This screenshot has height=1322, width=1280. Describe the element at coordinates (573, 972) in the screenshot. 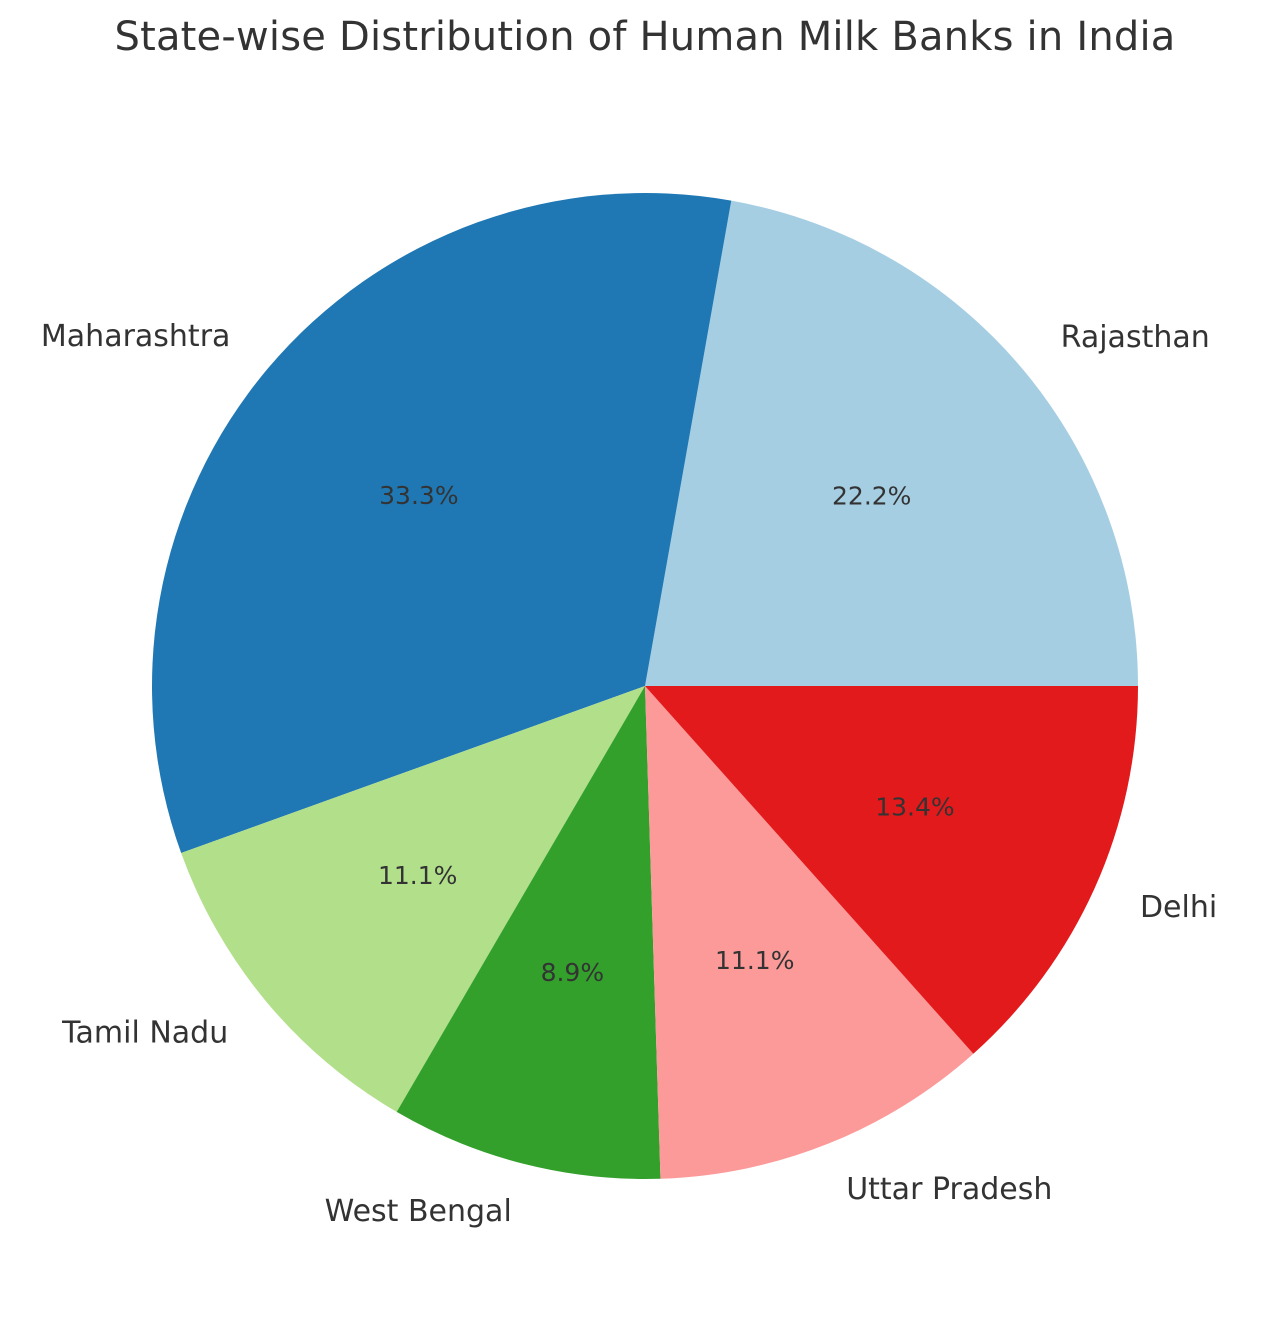

I see `slice-percent-west-bengal: 8.9%` at that location.